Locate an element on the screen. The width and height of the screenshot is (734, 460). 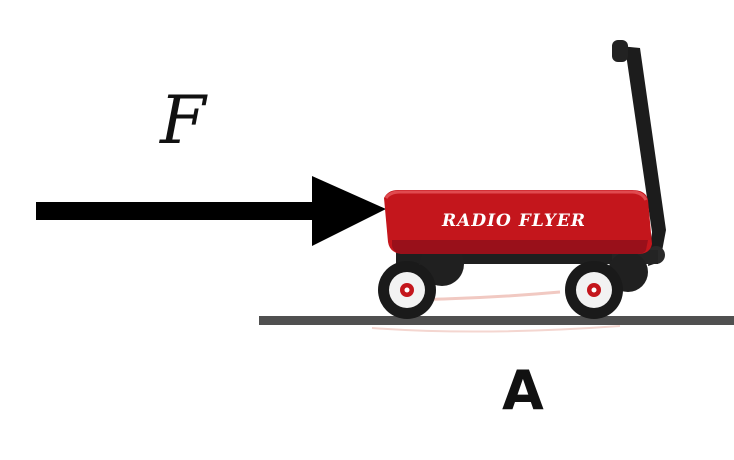
wagon-rear-wheel is located at coordinates (407, 290).